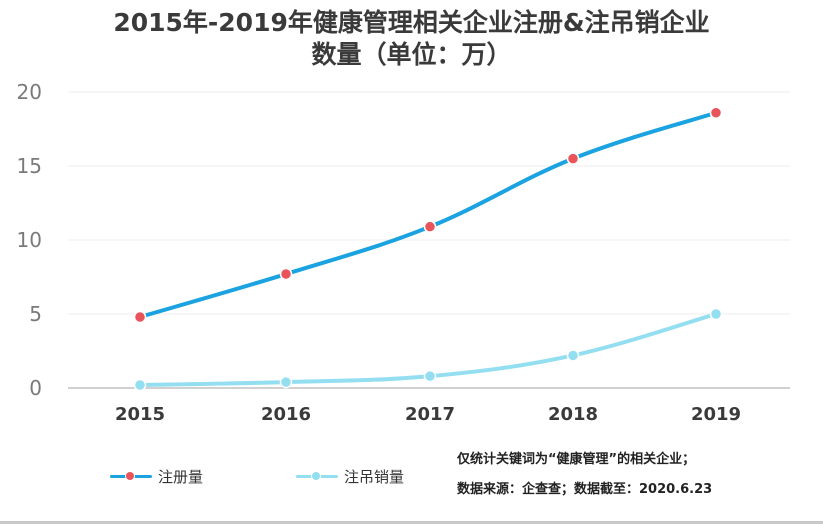 The width and height of the screenshot is (823, 524). I want to click on legend-label: 注吊销量, so click(374, 476).